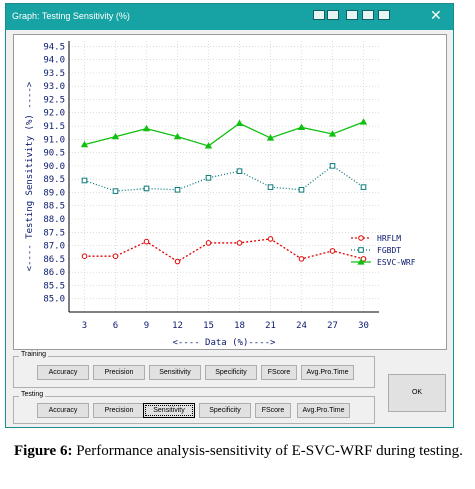  What do you see at coordinates (54, 47) in the screenshot?
I see `y-tick-label: 94.5` at bounding box center [54, 47].